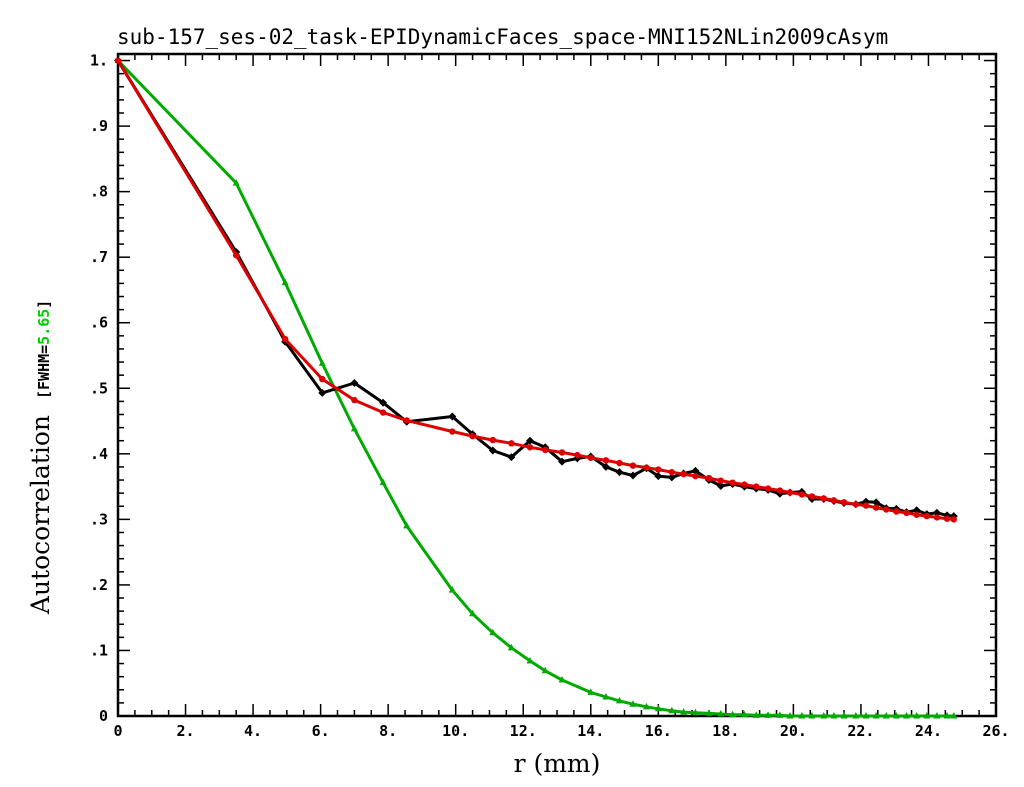 The width and height of the screenshot is (1024, 787). What do you see at coordinates (44, 304) in the screenshot?
I see `fwhm-suffix: ]` at bounding box center [44, 304].